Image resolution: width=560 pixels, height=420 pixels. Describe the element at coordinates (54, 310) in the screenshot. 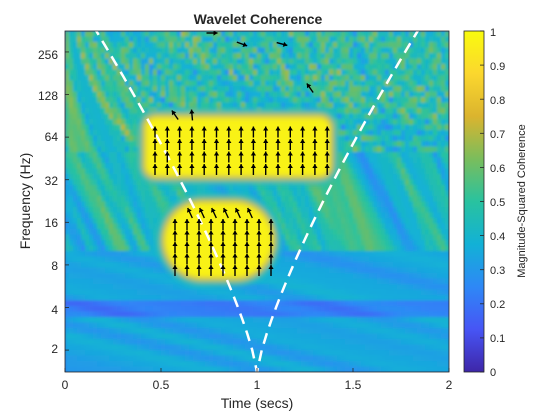

I see `y-tick-label: 4` at that location.